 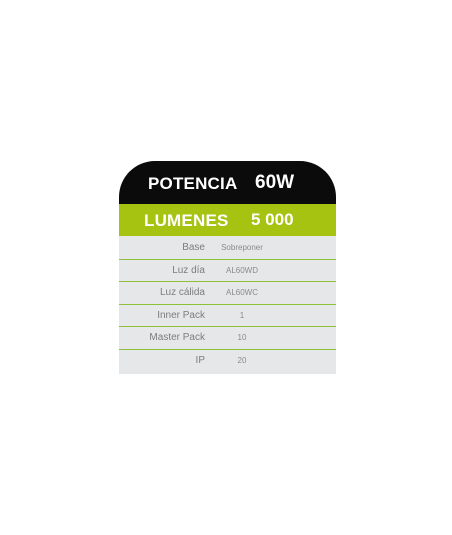 What do you see at coordinates (242, 337) in the screenshot?
I see `spec-row-value: 10` at bounding box center [242, 337].